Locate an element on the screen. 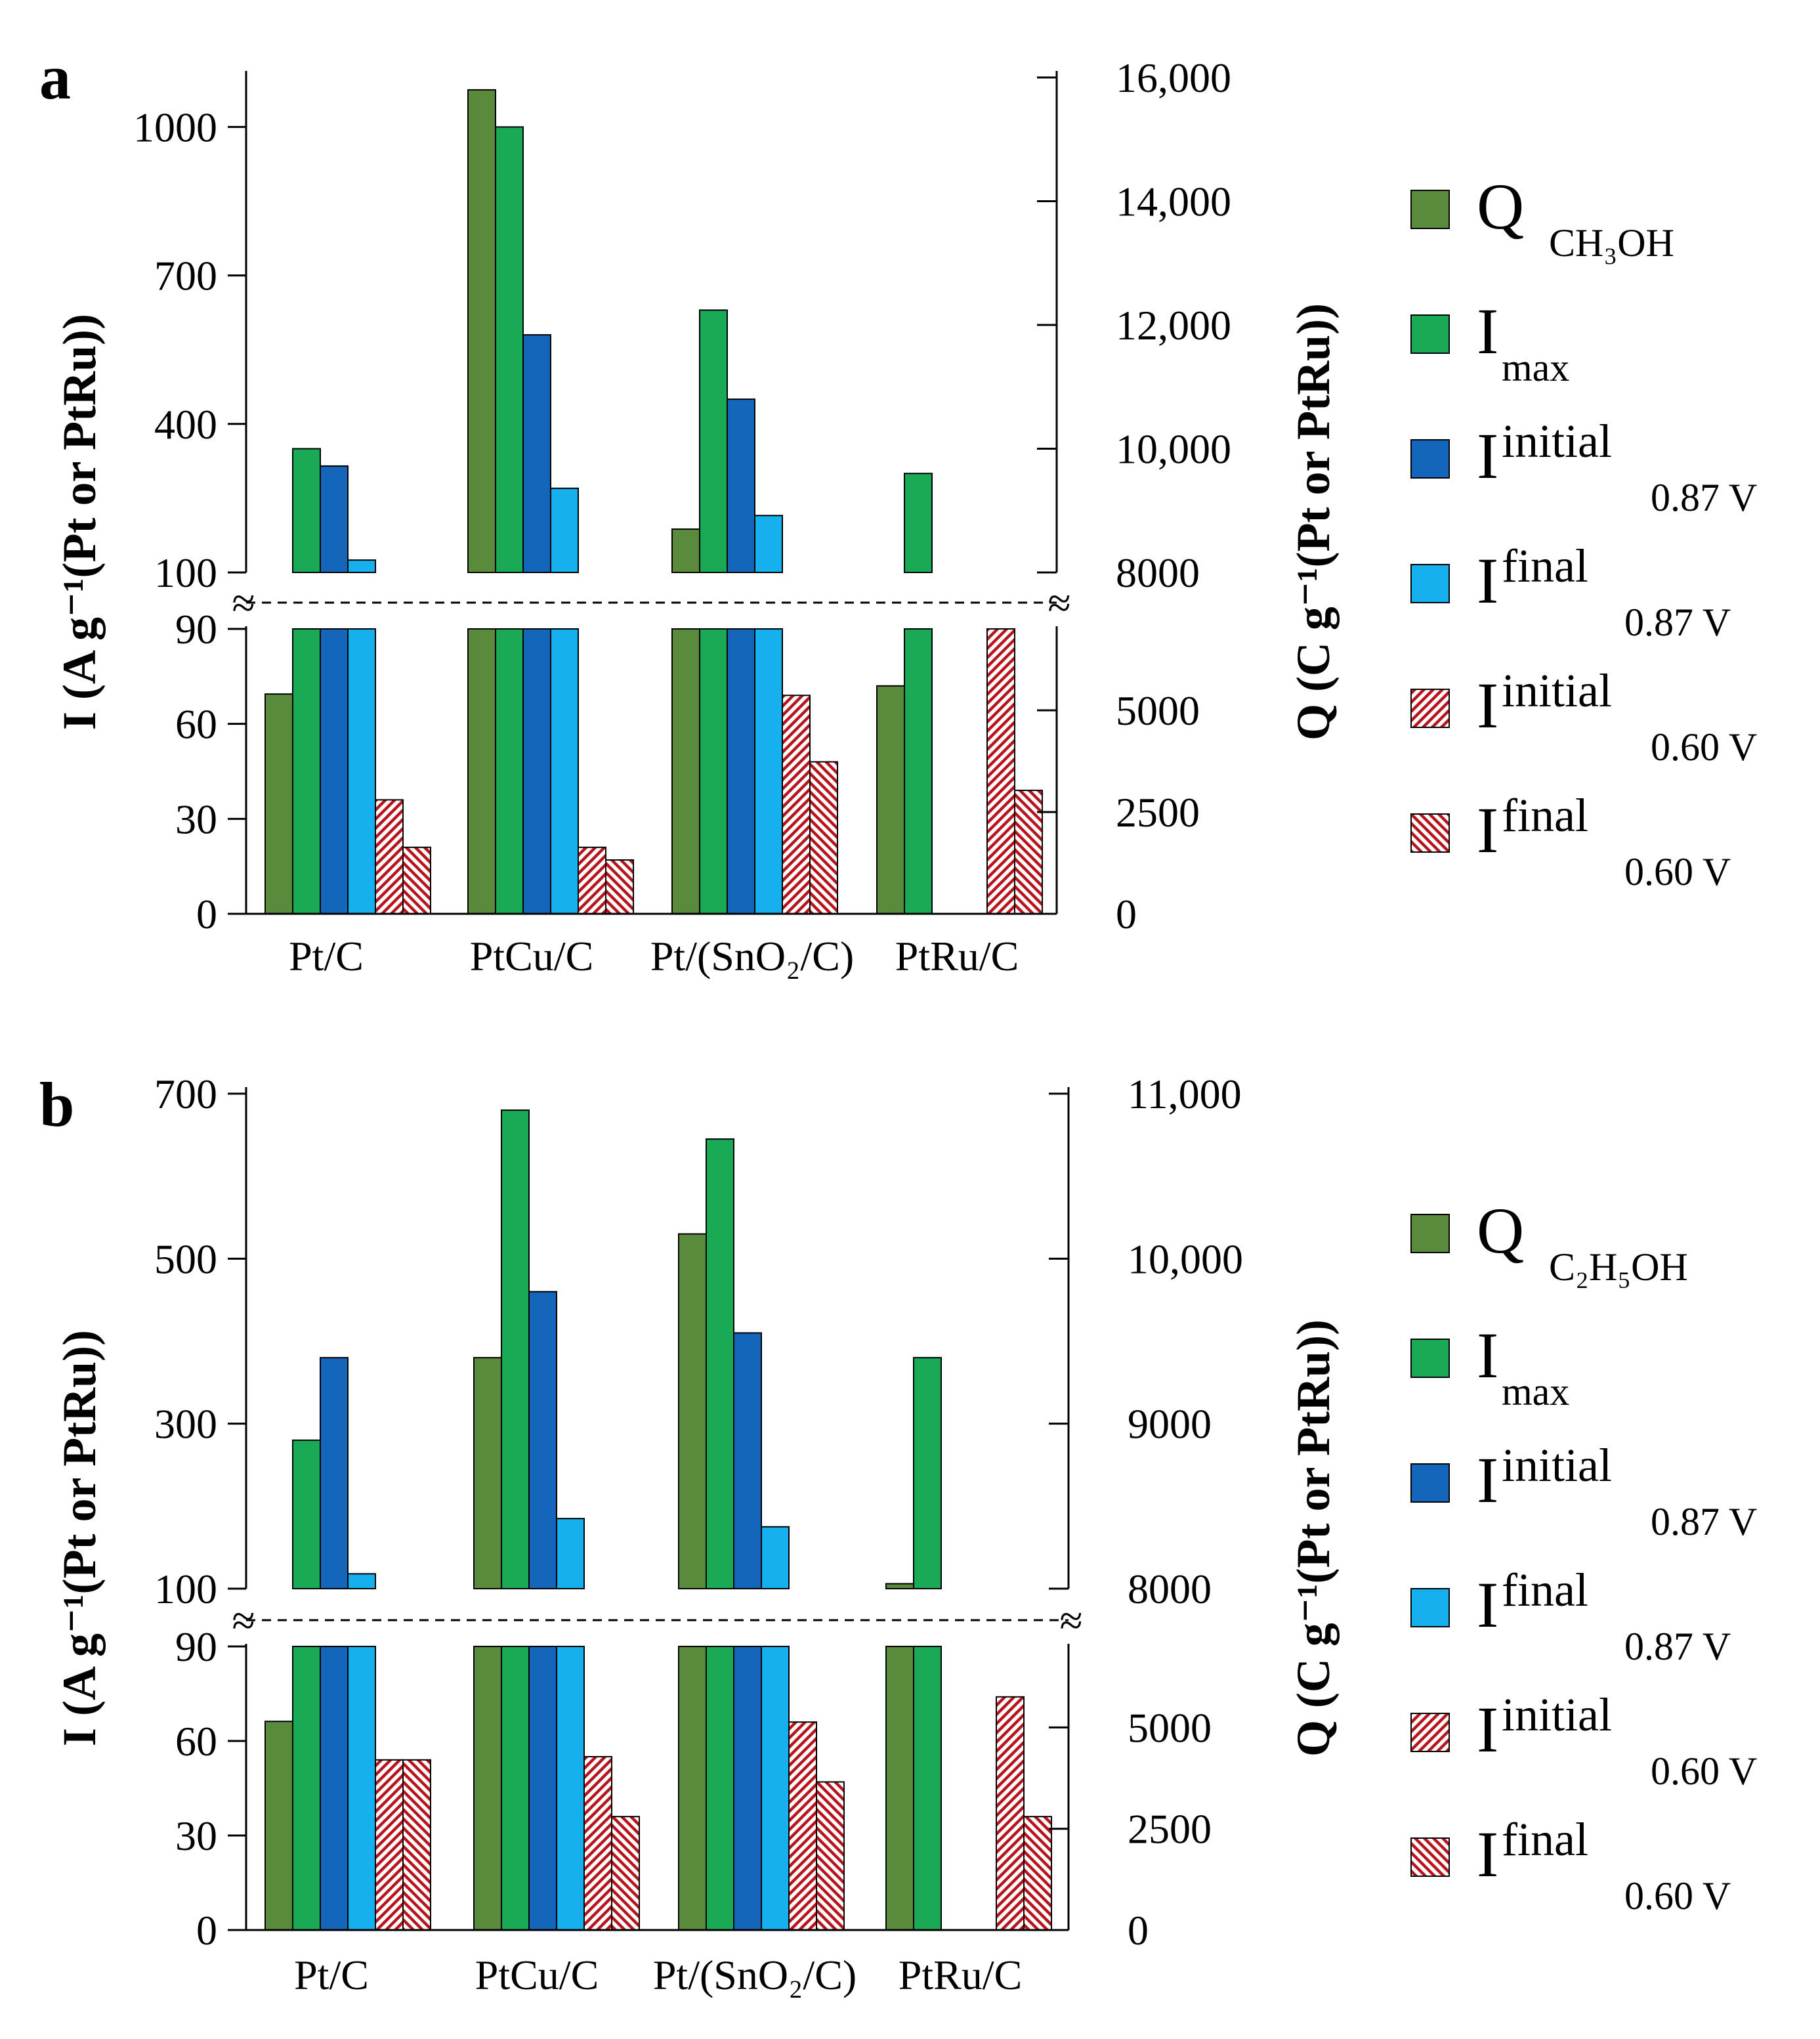  bar-final087-0-lower is located at coordinates (361, 1789).